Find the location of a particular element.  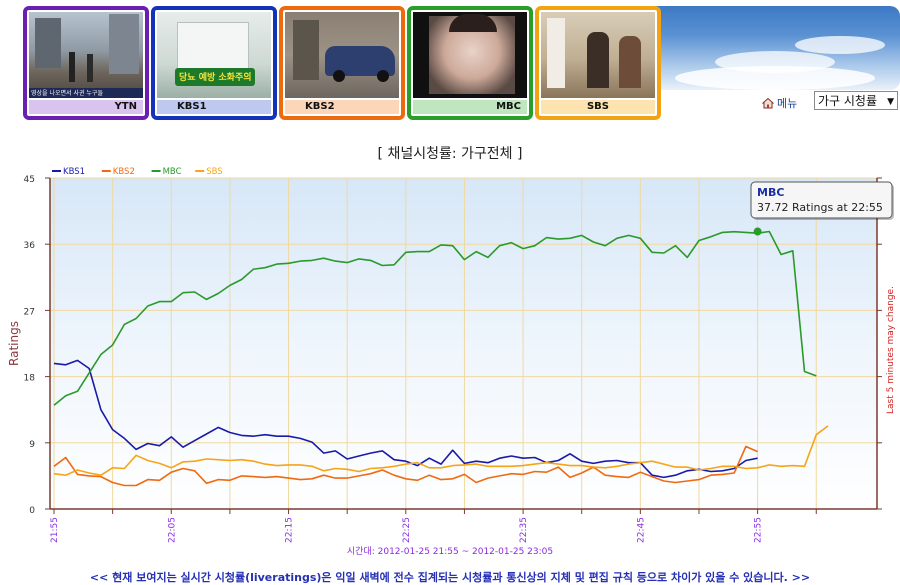

x-tick-label: 22:35 is located at coordinates (524, 530).